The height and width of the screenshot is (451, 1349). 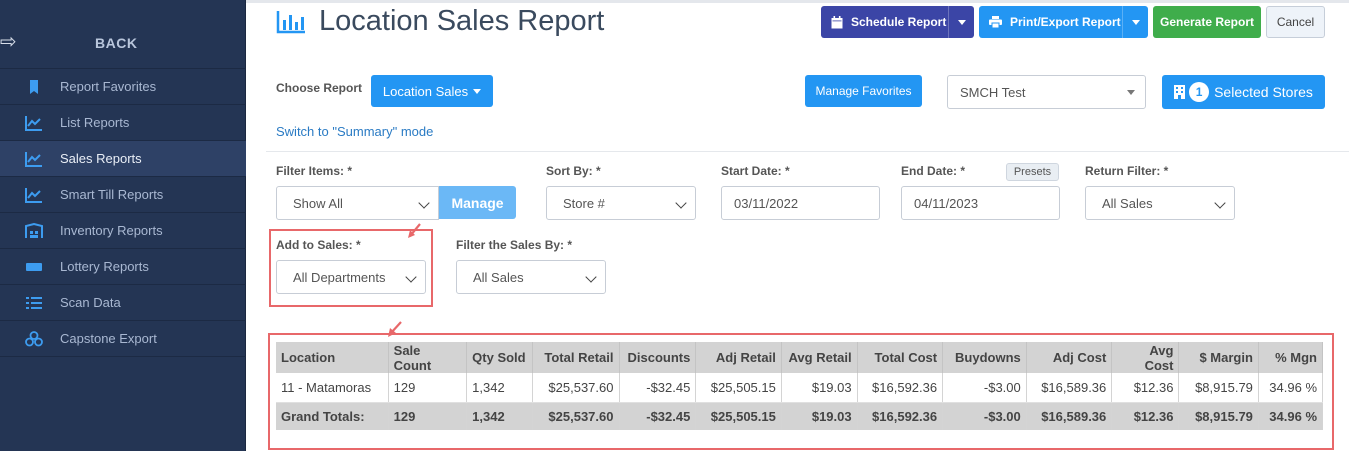 What do you see at coordinates (355, 131) in the screenshot?
I see `switch-summary-mode-link: Switch to "Summary" mode` at bounding box center [355, 131].